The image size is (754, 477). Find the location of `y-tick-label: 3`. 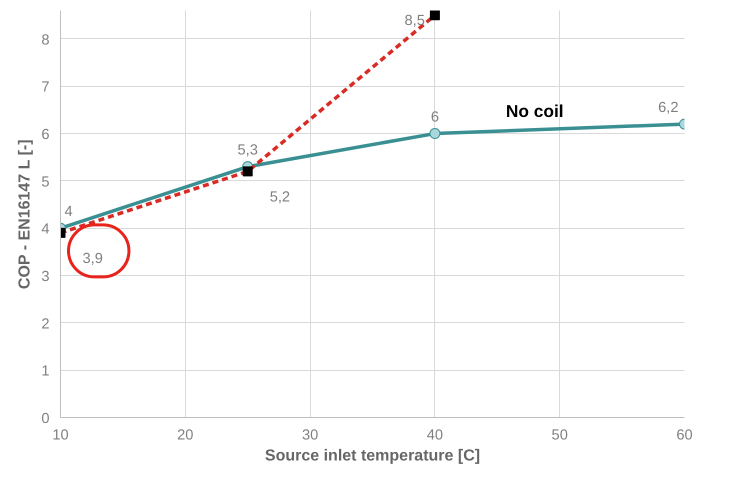

y-tick-label: 3 is located at coordinates (45, 277).